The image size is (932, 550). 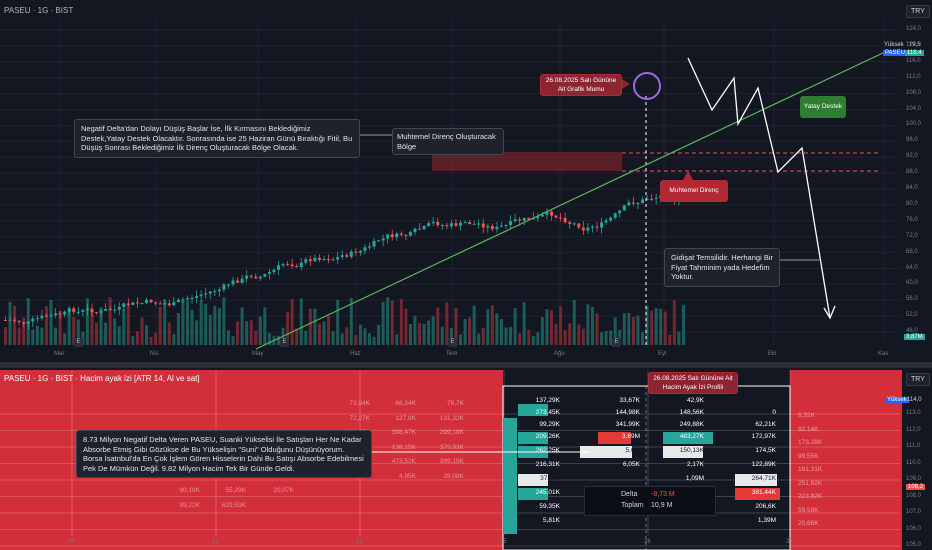 I want to click on price-axis-label: 109,0, so click(x=914, y=479).